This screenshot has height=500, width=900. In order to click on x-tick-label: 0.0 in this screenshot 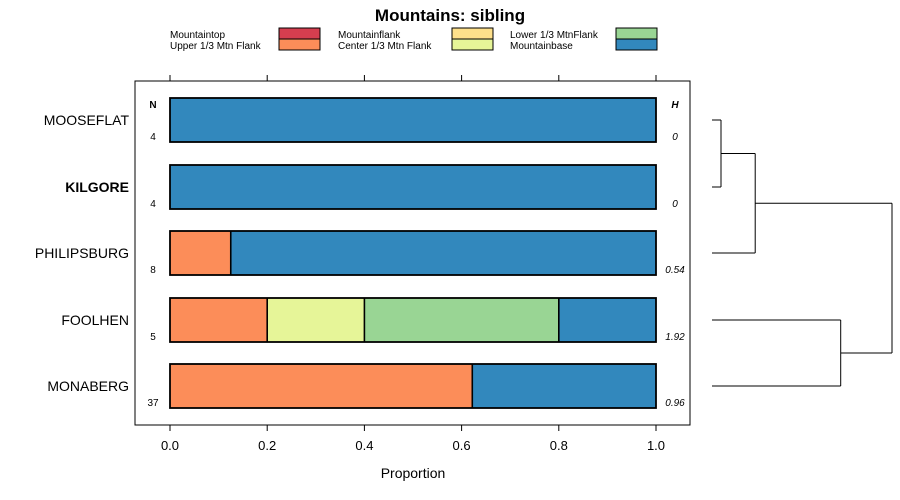, I will do `click(170, 445)`.